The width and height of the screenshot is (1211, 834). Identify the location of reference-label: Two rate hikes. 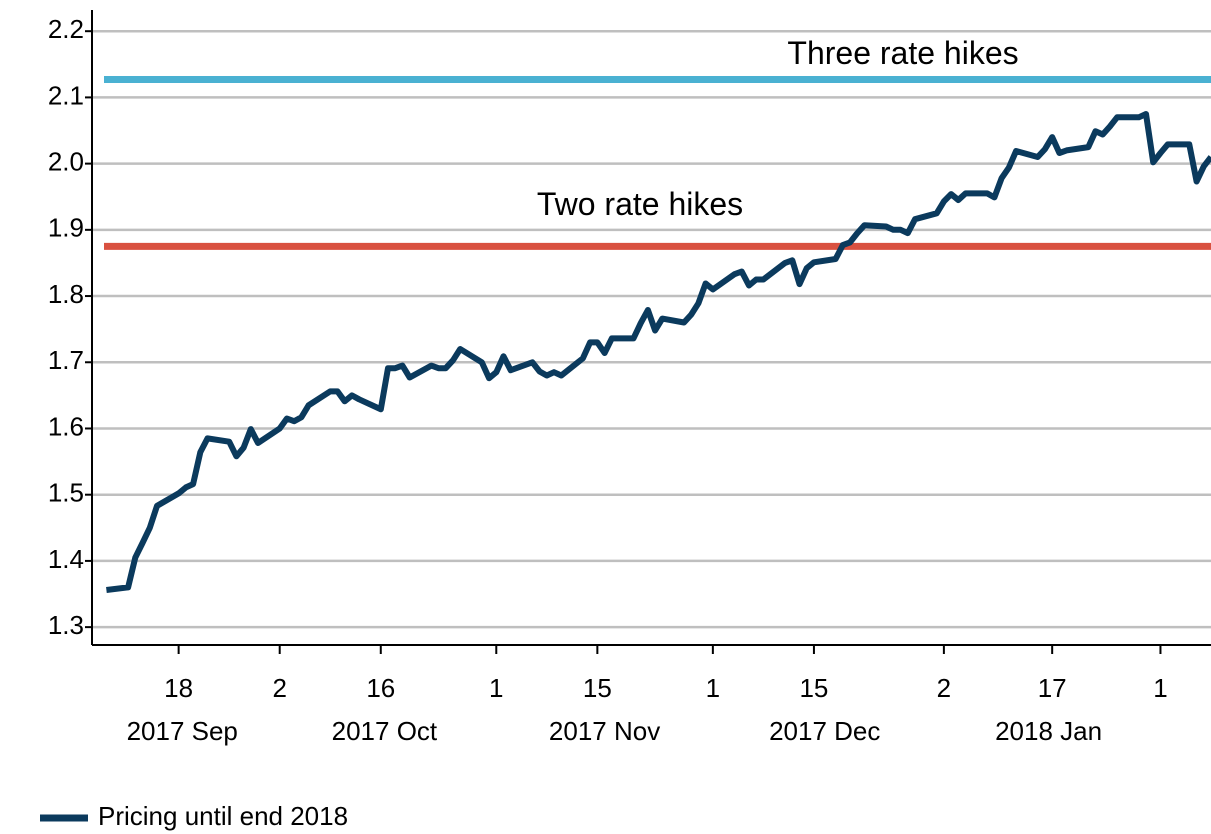
(640, 204).